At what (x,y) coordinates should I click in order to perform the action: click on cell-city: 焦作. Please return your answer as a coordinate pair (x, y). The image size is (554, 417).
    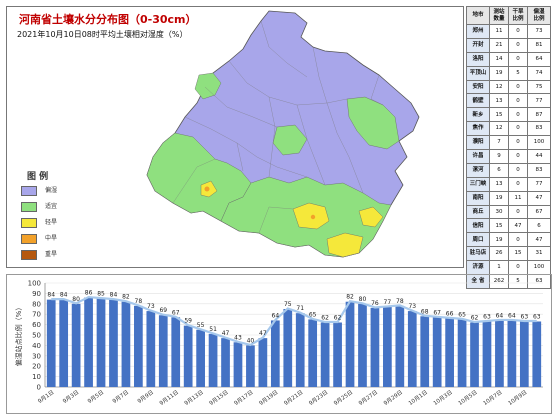
    Looking at the image, I should click on (478, 129).